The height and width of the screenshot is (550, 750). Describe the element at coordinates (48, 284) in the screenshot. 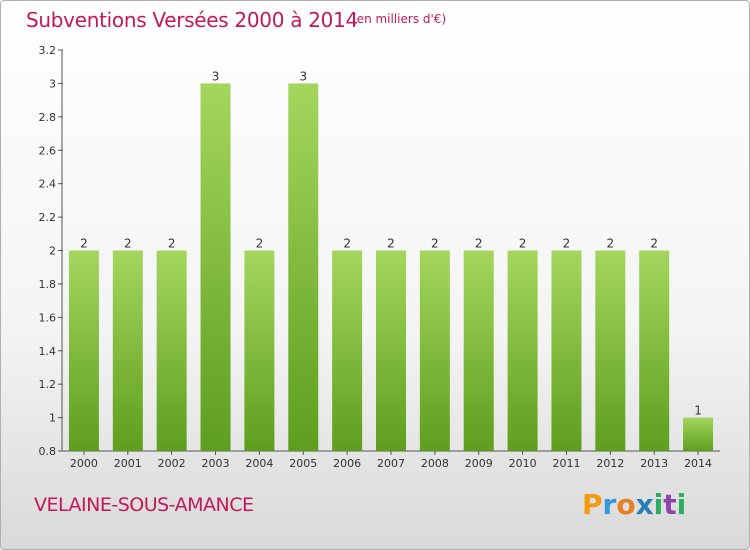

I see `y-tick-label: 1.8` at that location.